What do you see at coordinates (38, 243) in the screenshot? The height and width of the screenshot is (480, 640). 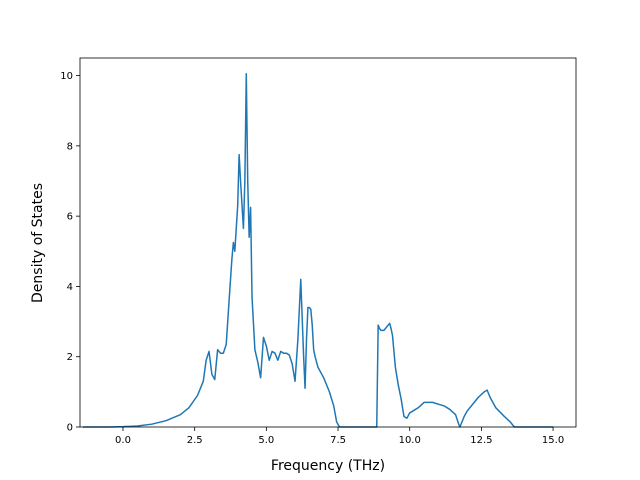 I see `y-axis-label: Density of States` at bounding box center [38, 243].